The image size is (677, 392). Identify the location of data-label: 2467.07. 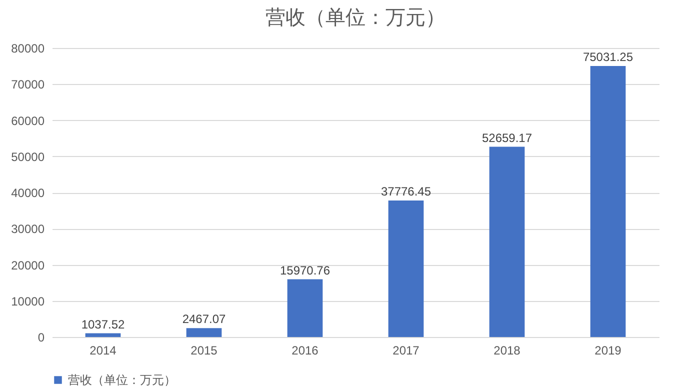
(204, 319).